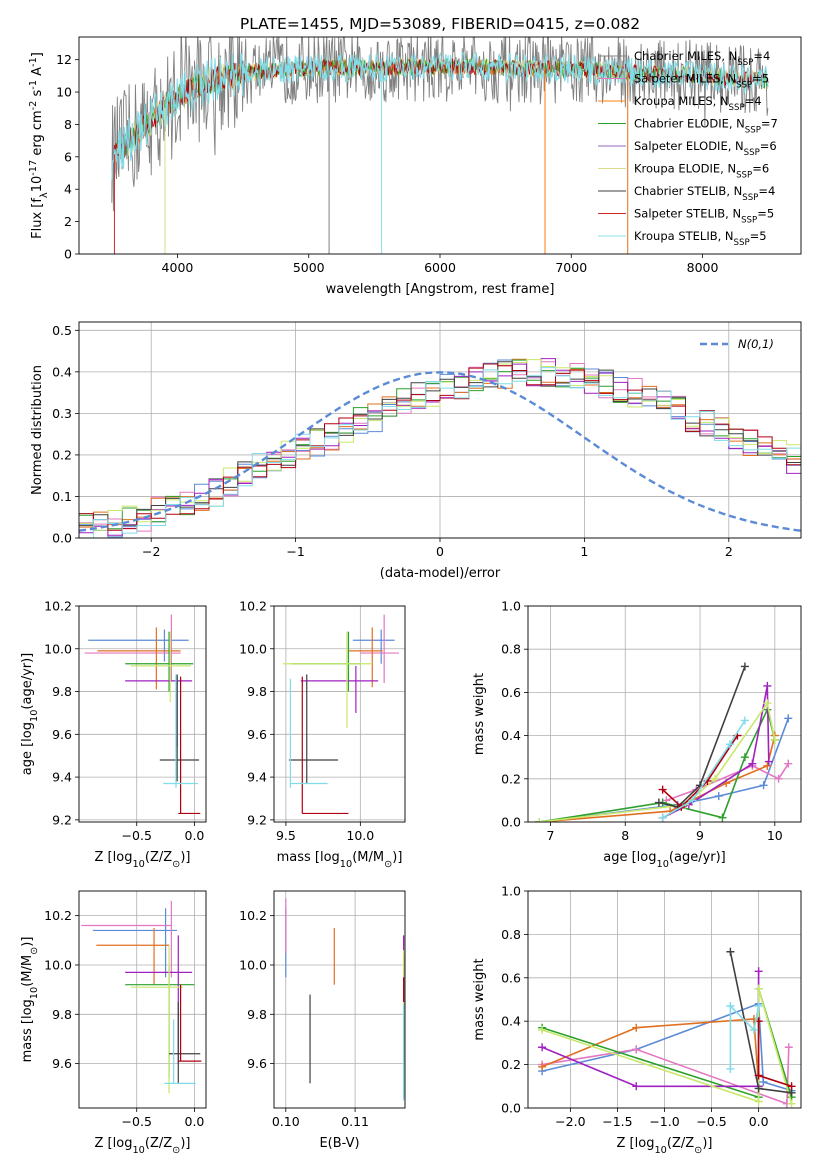  I want to click on legend-label: Kroupa ELODIE, NSSP=6, so click(701, 171).